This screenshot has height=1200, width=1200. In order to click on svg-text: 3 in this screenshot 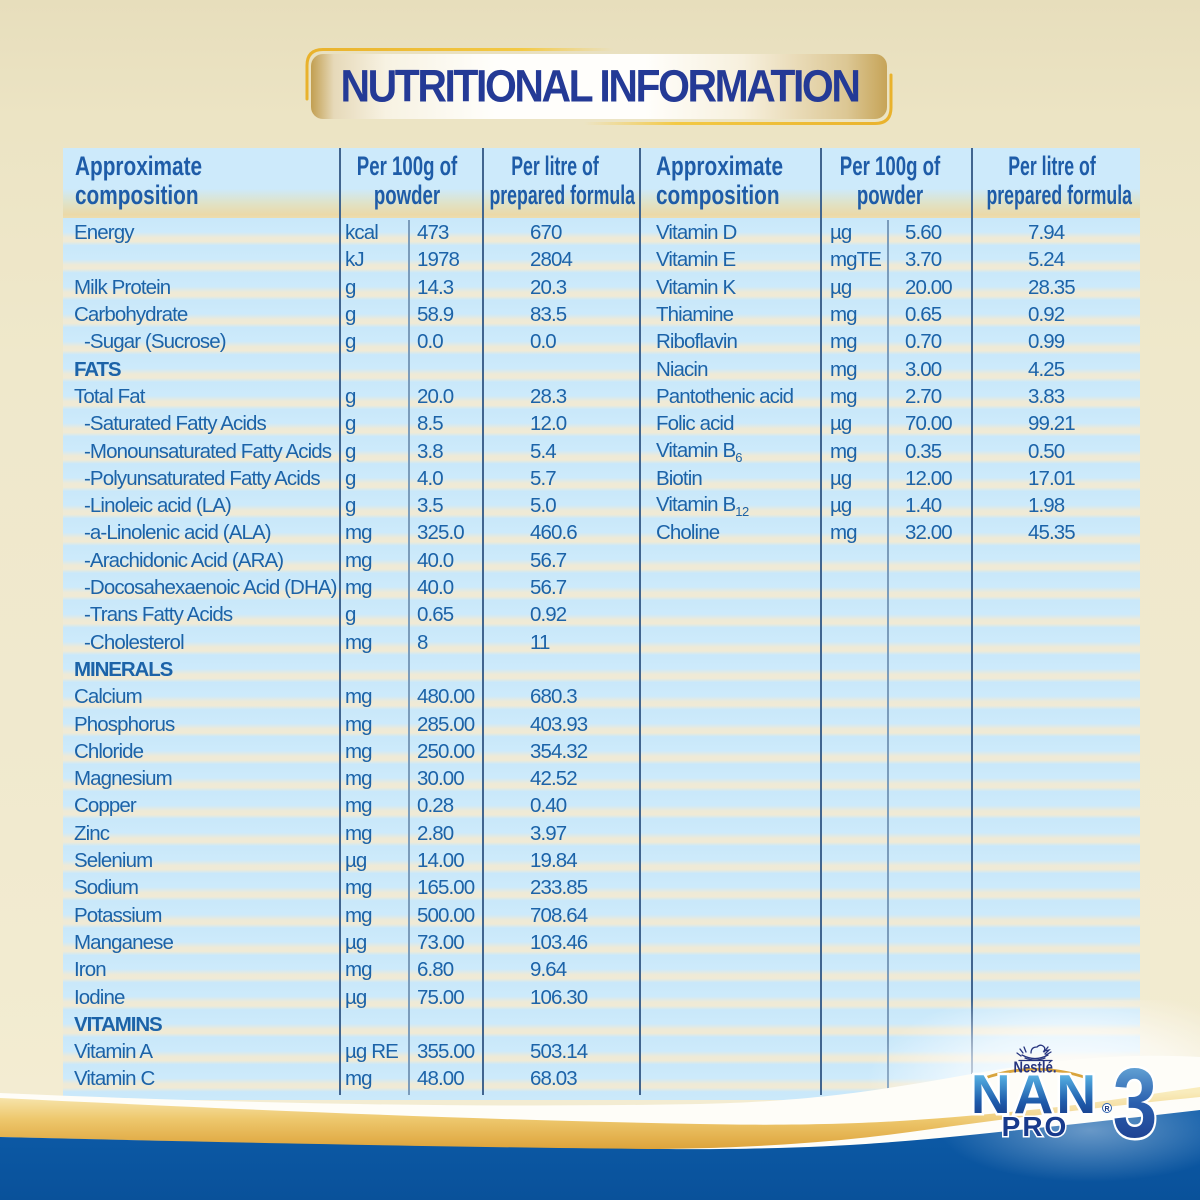, I will do `click(1135, 1102)`.